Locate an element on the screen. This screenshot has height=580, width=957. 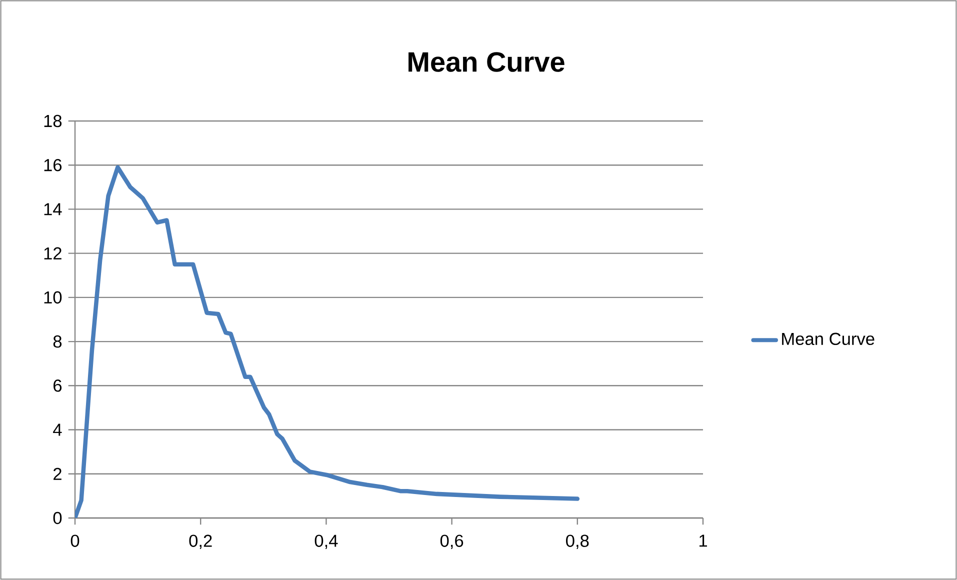
x-tick-label: 0,6 is located at coordinates (452, 542).